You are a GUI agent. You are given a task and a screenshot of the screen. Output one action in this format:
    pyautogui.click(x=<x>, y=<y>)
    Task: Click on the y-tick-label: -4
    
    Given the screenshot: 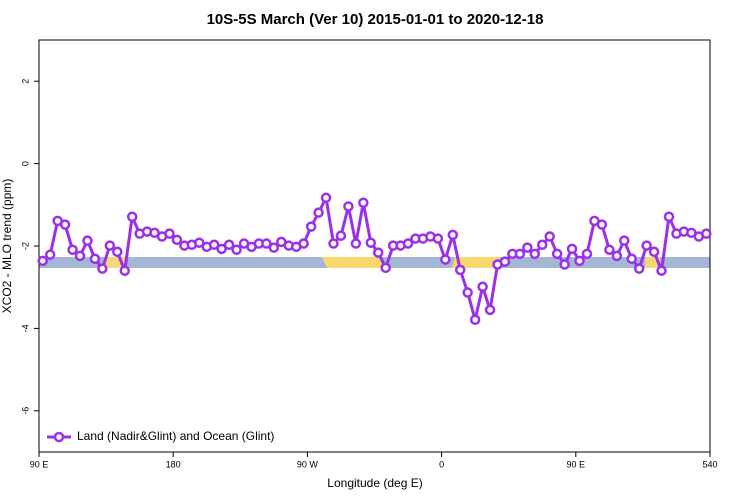 What is the action you would take?
    pyautogui.click(x=25, y=328)
    